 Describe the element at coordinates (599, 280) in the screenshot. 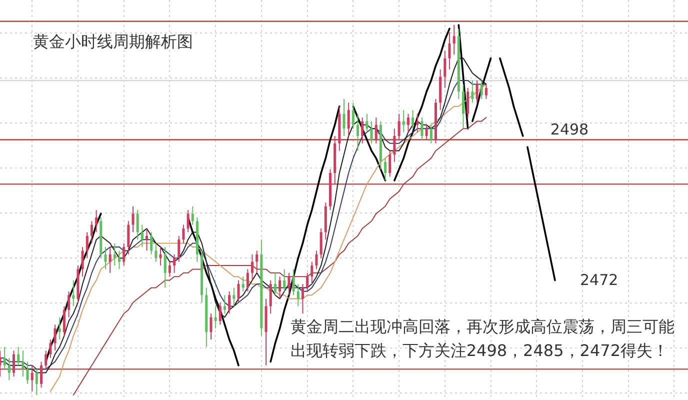

I see `annotation: 2472` at that location.